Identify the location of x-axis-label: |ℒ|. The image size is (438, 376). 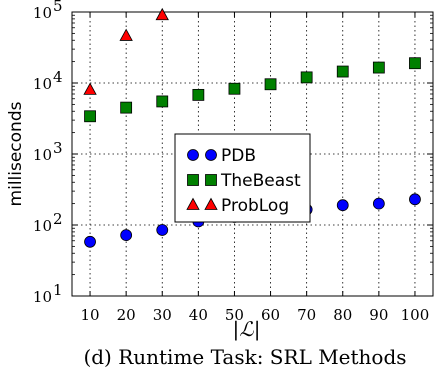
(247, 329).